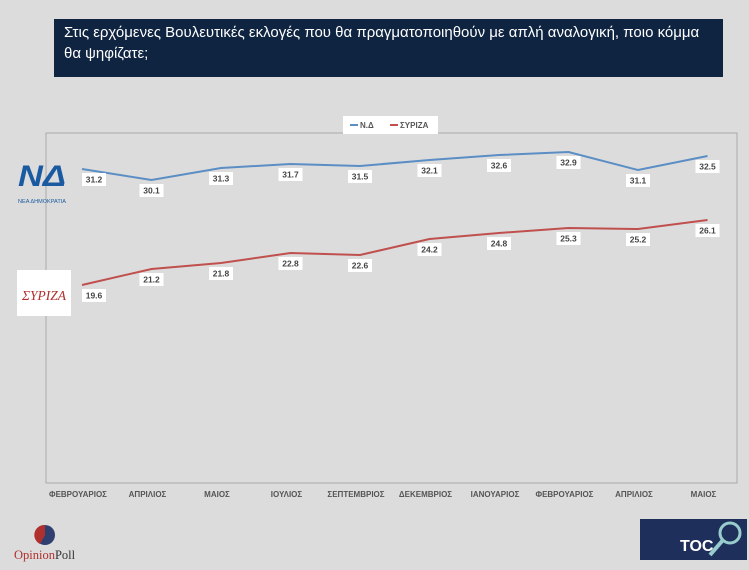  What do you see at coordinates (697, 546) in the screenshot?
I see `svg-text: TOC` at bounding box center [697, 546].